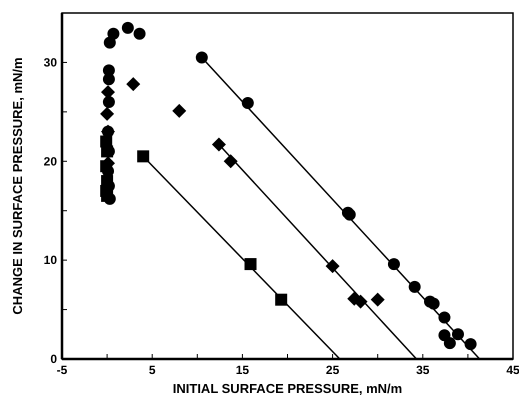 The width and height of the screenshot is (519, 401). What do you see at coordinates (287, 388) in the screenshot?
I see `x-axis-title: INITIAL SURFACE PRESSURE, mN/m` at bounding box center [287, 388].